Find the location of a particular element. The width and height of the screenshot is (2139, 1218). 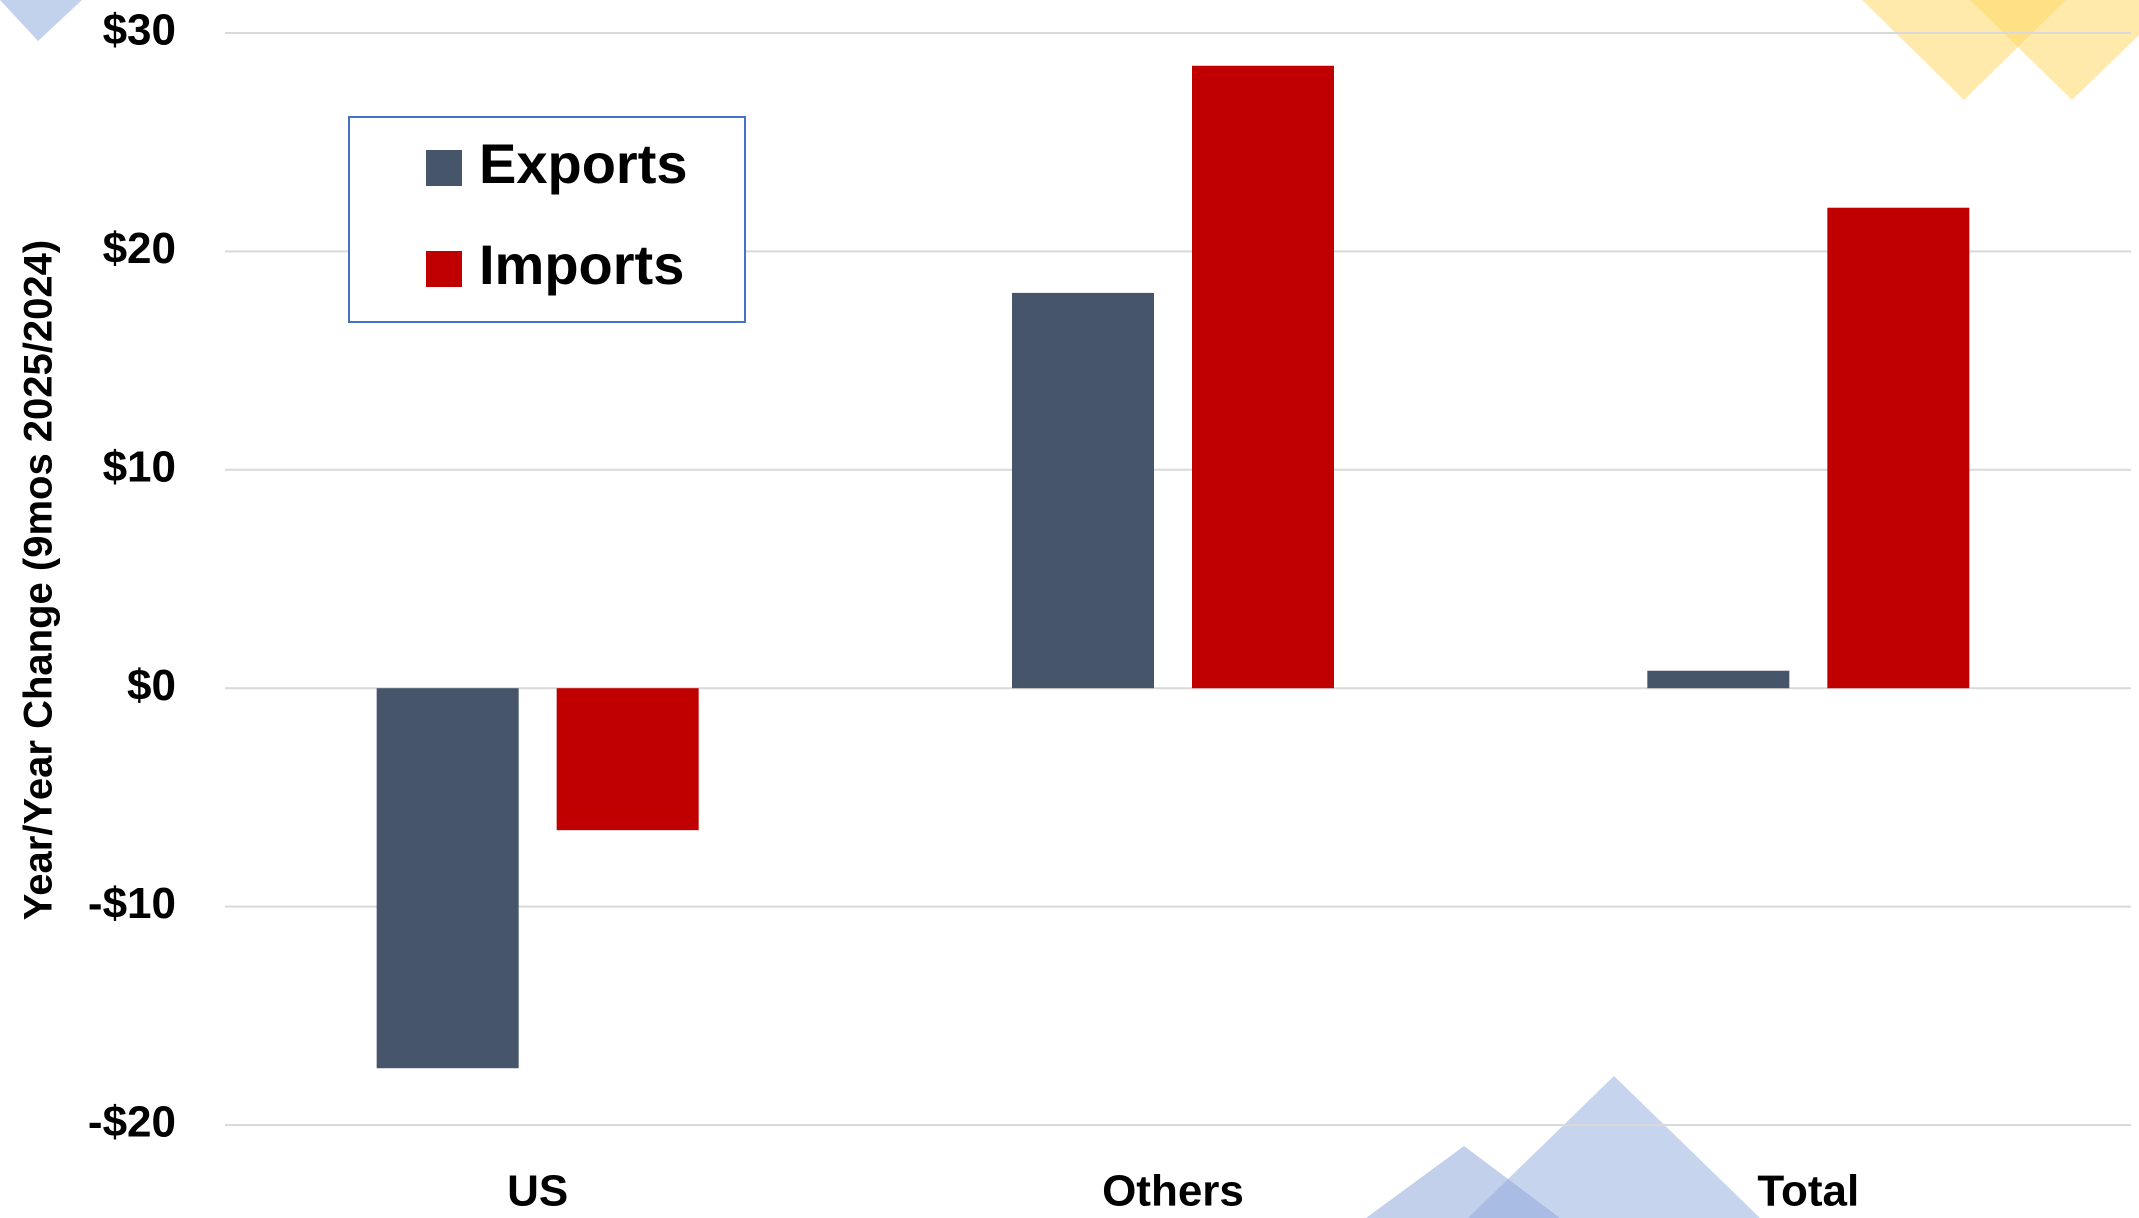

y-tick-label: -$10 is located at coordinates (132, 903).